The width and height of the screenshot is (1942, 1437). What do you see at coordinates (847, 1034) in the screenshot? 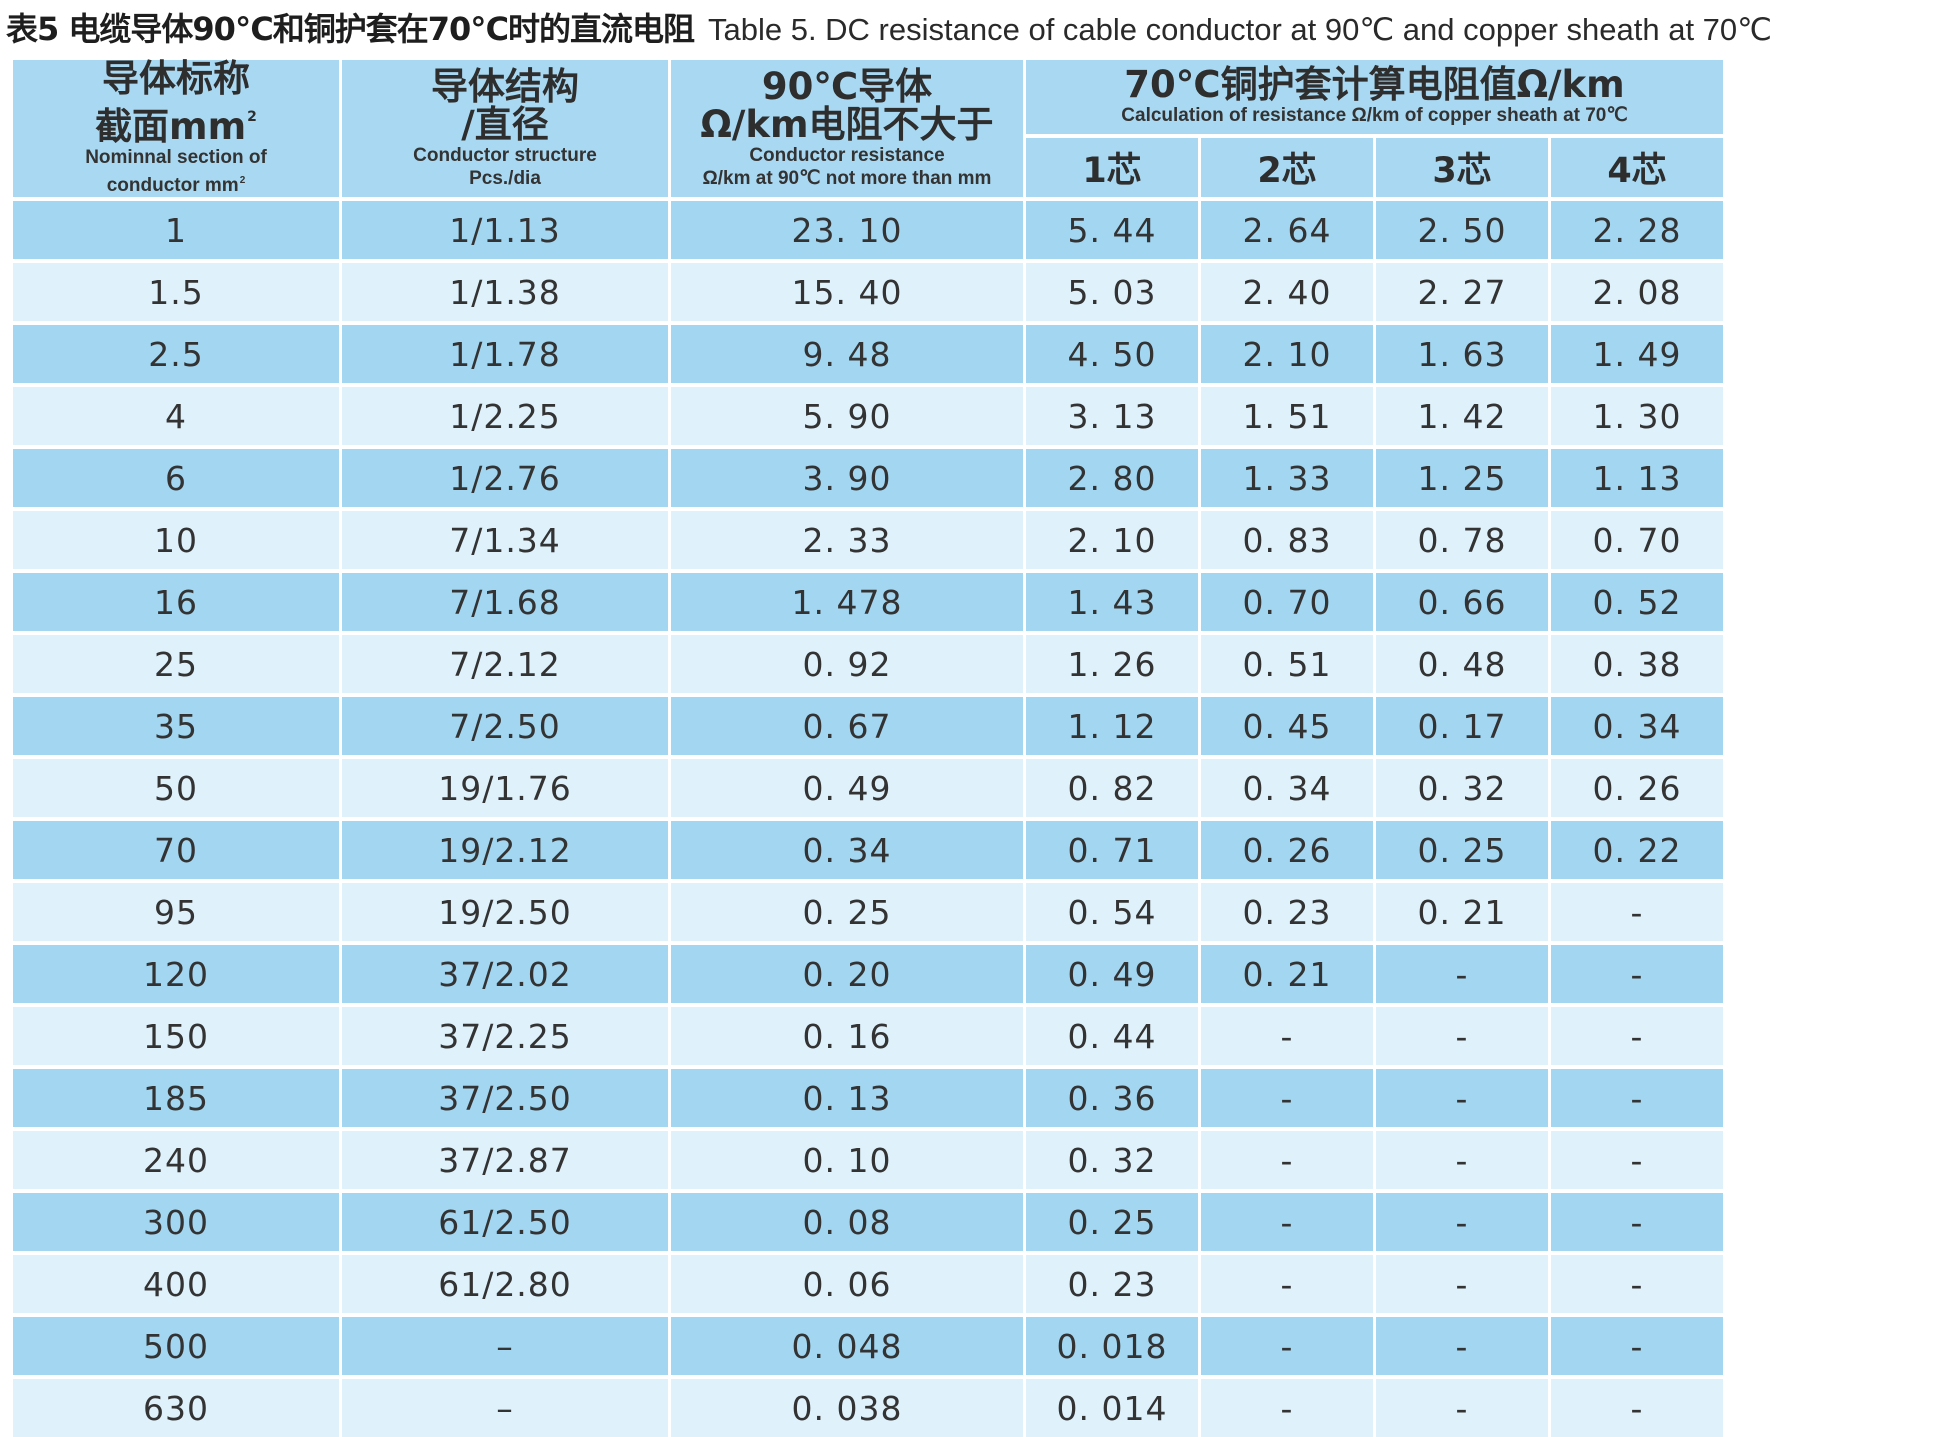
I see `cell-conductor-resistance: 0. 16` at bounding box center [847, 1034].